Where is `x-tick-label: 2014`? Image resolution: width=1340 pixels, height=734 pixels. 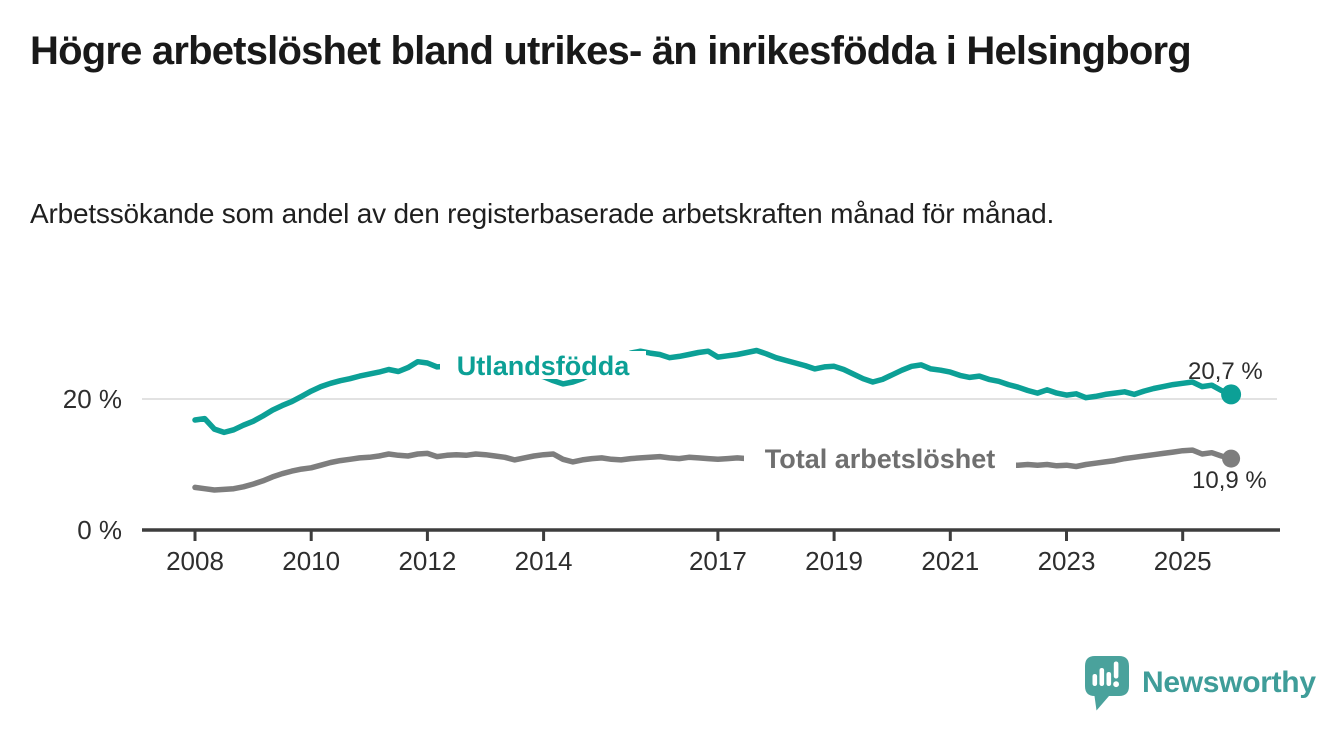 x-tick-label: 2014 is located at coordinates (544, 561).